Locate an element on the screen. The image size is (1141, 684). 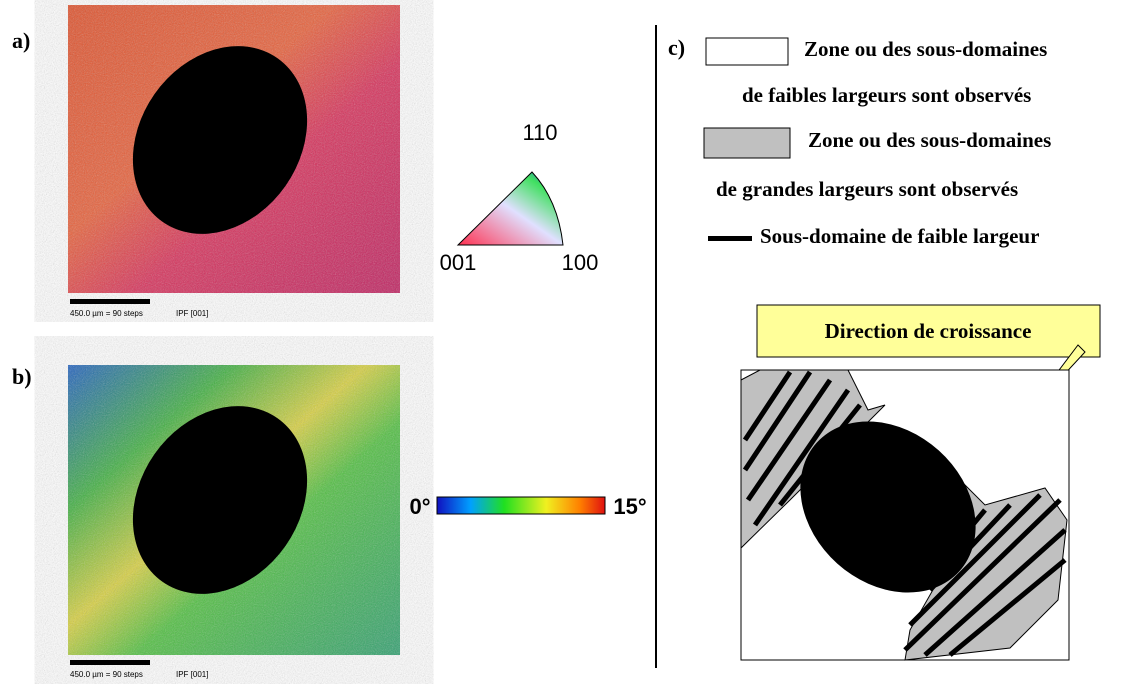
callout is located at coordinates (928, 331).